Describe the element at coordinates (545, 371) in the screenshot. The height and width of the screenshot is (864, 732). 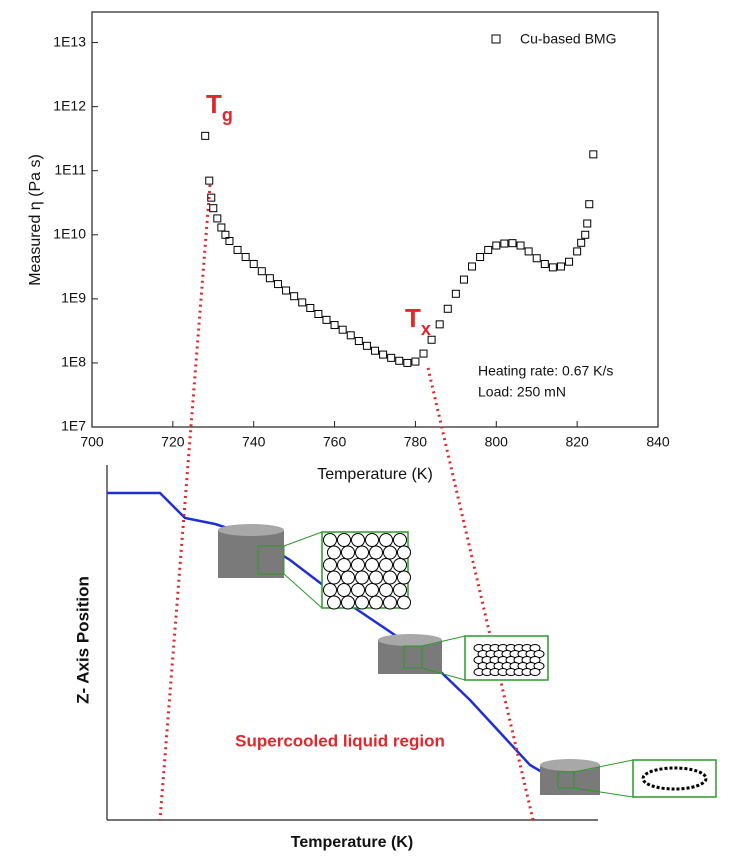
I see `condition-text: Heating rate: 0.67 K/s` at that location.